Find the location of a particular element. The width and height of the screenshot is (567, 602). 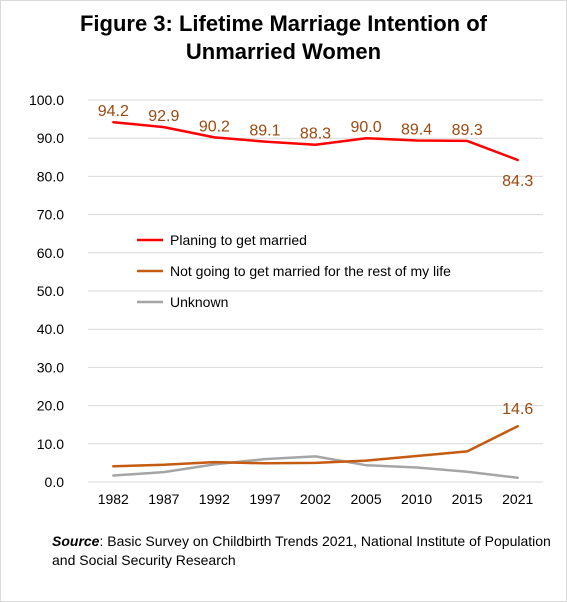

legend-label: Unknown is located at coordinates (199, 302).